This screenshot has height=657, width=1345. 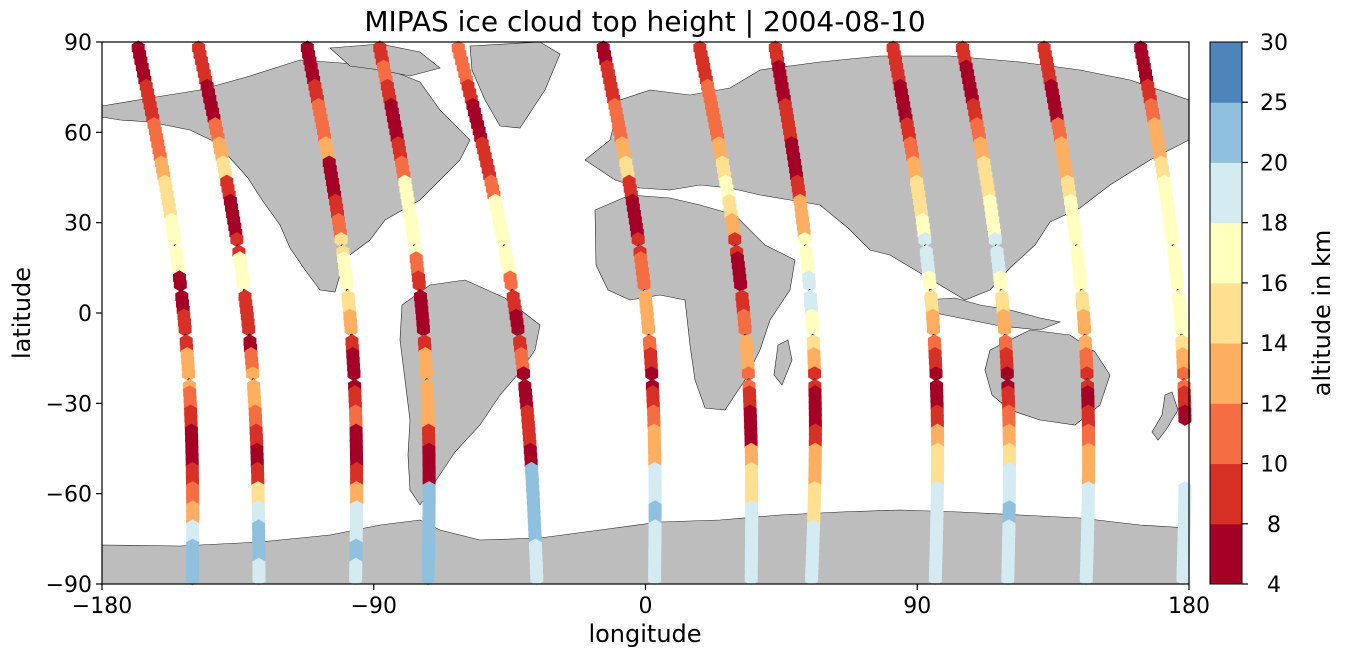 What do you see at coordinates (645, 547) in the screenshot?
I see `land-antarctica` at bounding box center [645, 547].